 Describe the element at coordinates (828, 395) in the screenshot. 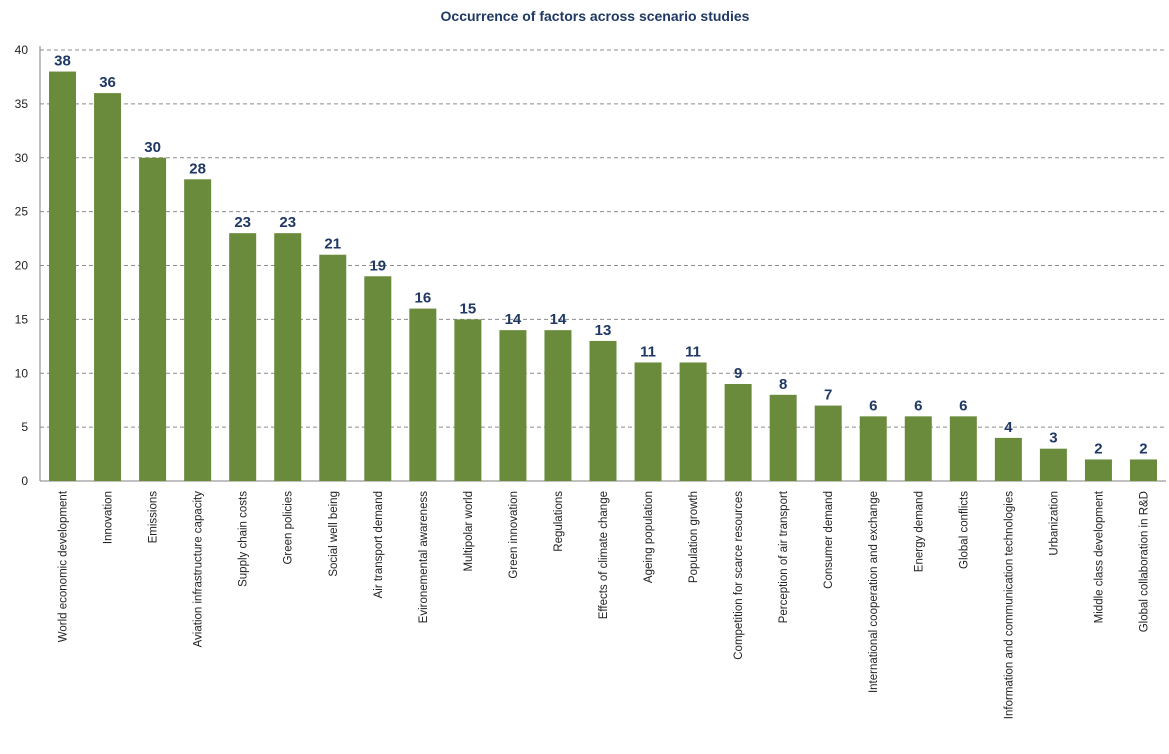

I see `data-label: 7` at that location.